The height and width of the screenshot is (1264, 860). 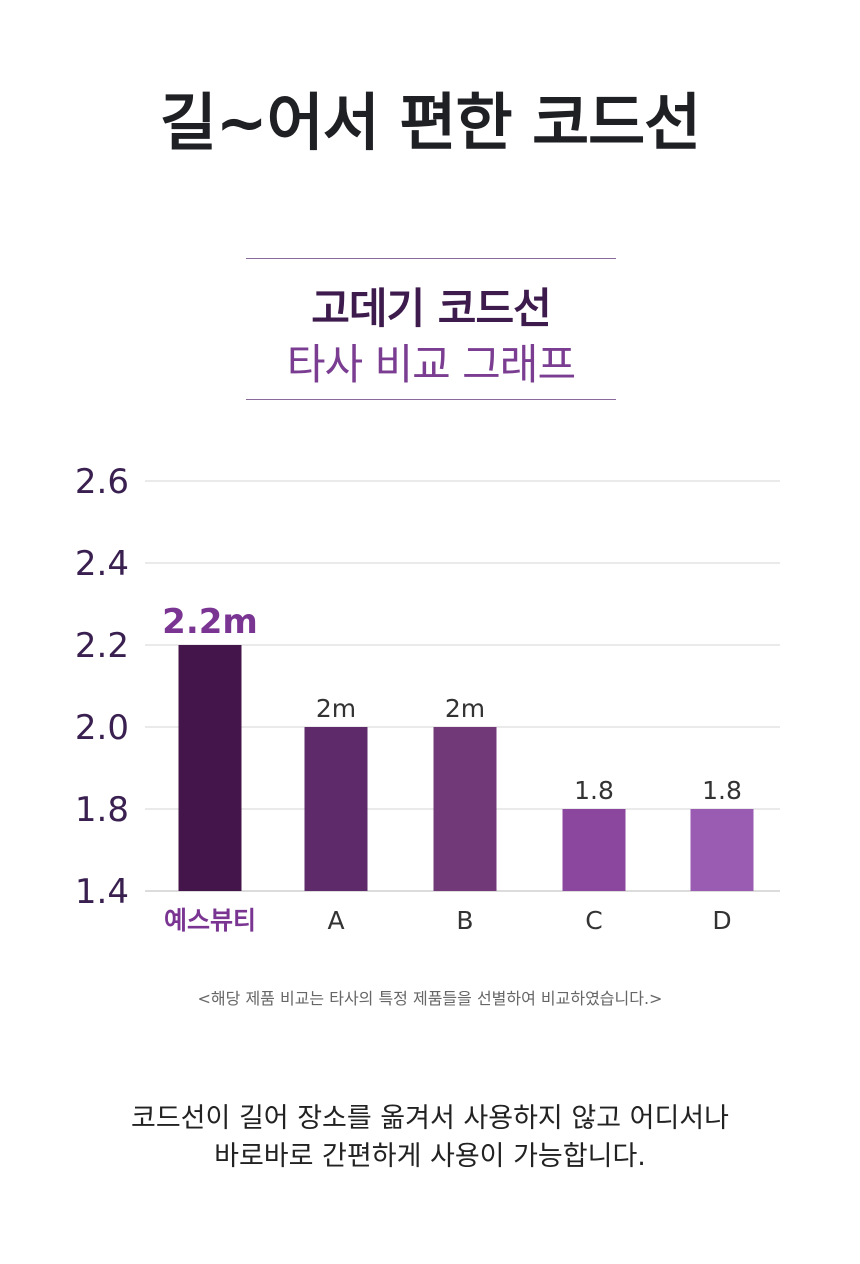 What do you see at coordinates (102, 810) in the screenshot?
I see `y-tick-label: 1.8` at bounding box center [102, 810].